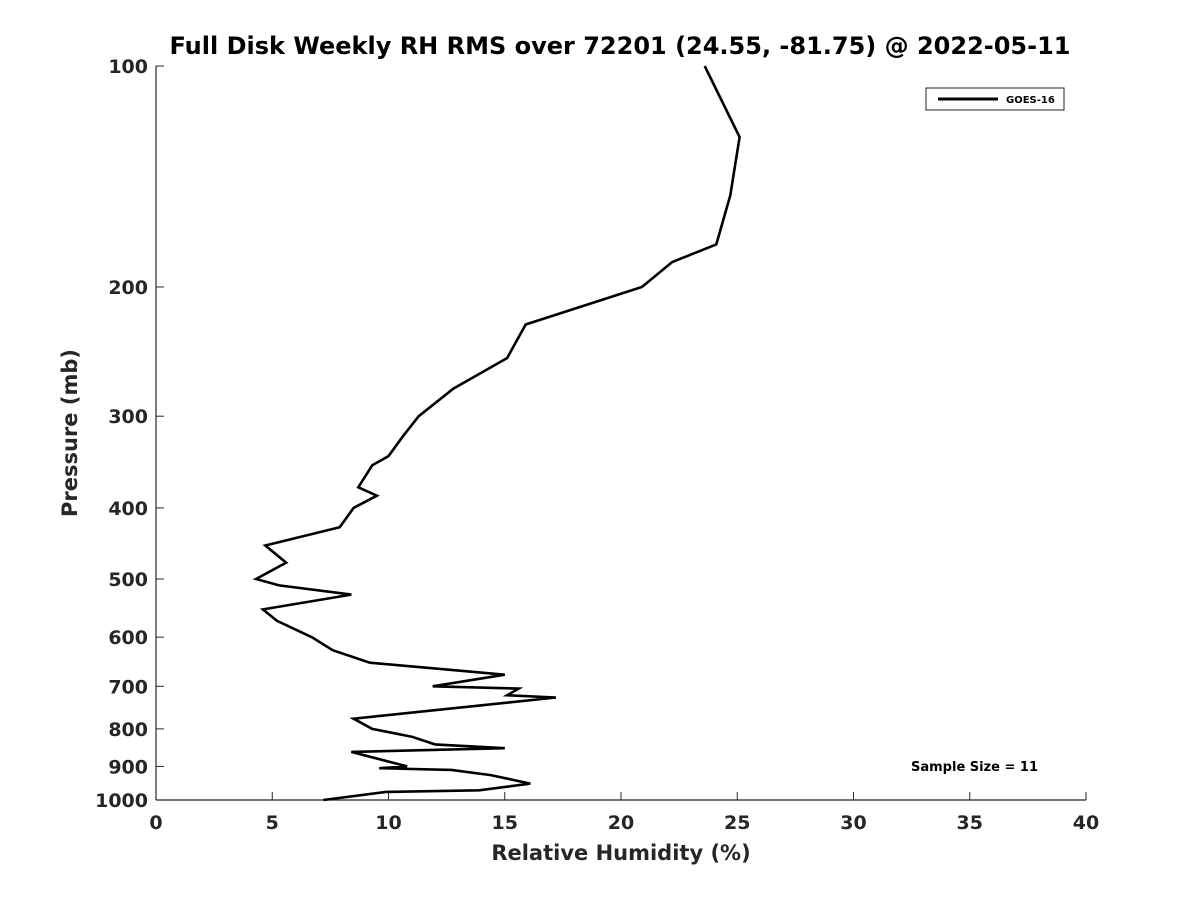  What do you see at coordinates (128, 509) in the screenshot?
I see `y-tick-label: 400` at bounding box center [128, 509].